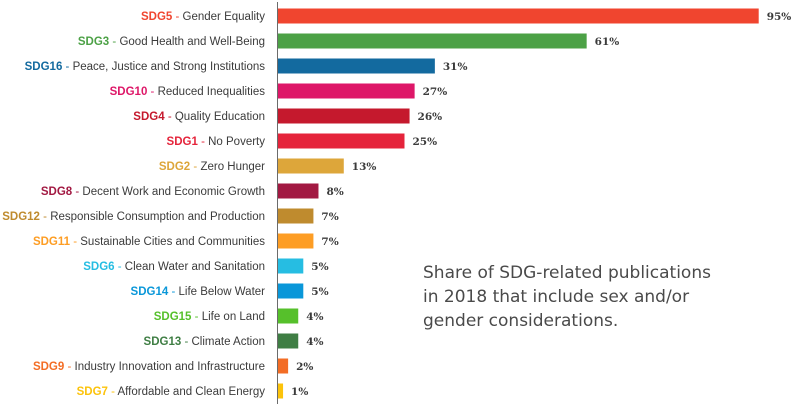 Image resolution: width=800 pixels, height=406 pixels. Describe the element at coordinates (21, 217) in the screenshot. I see `category-code: SDG12` at that location.